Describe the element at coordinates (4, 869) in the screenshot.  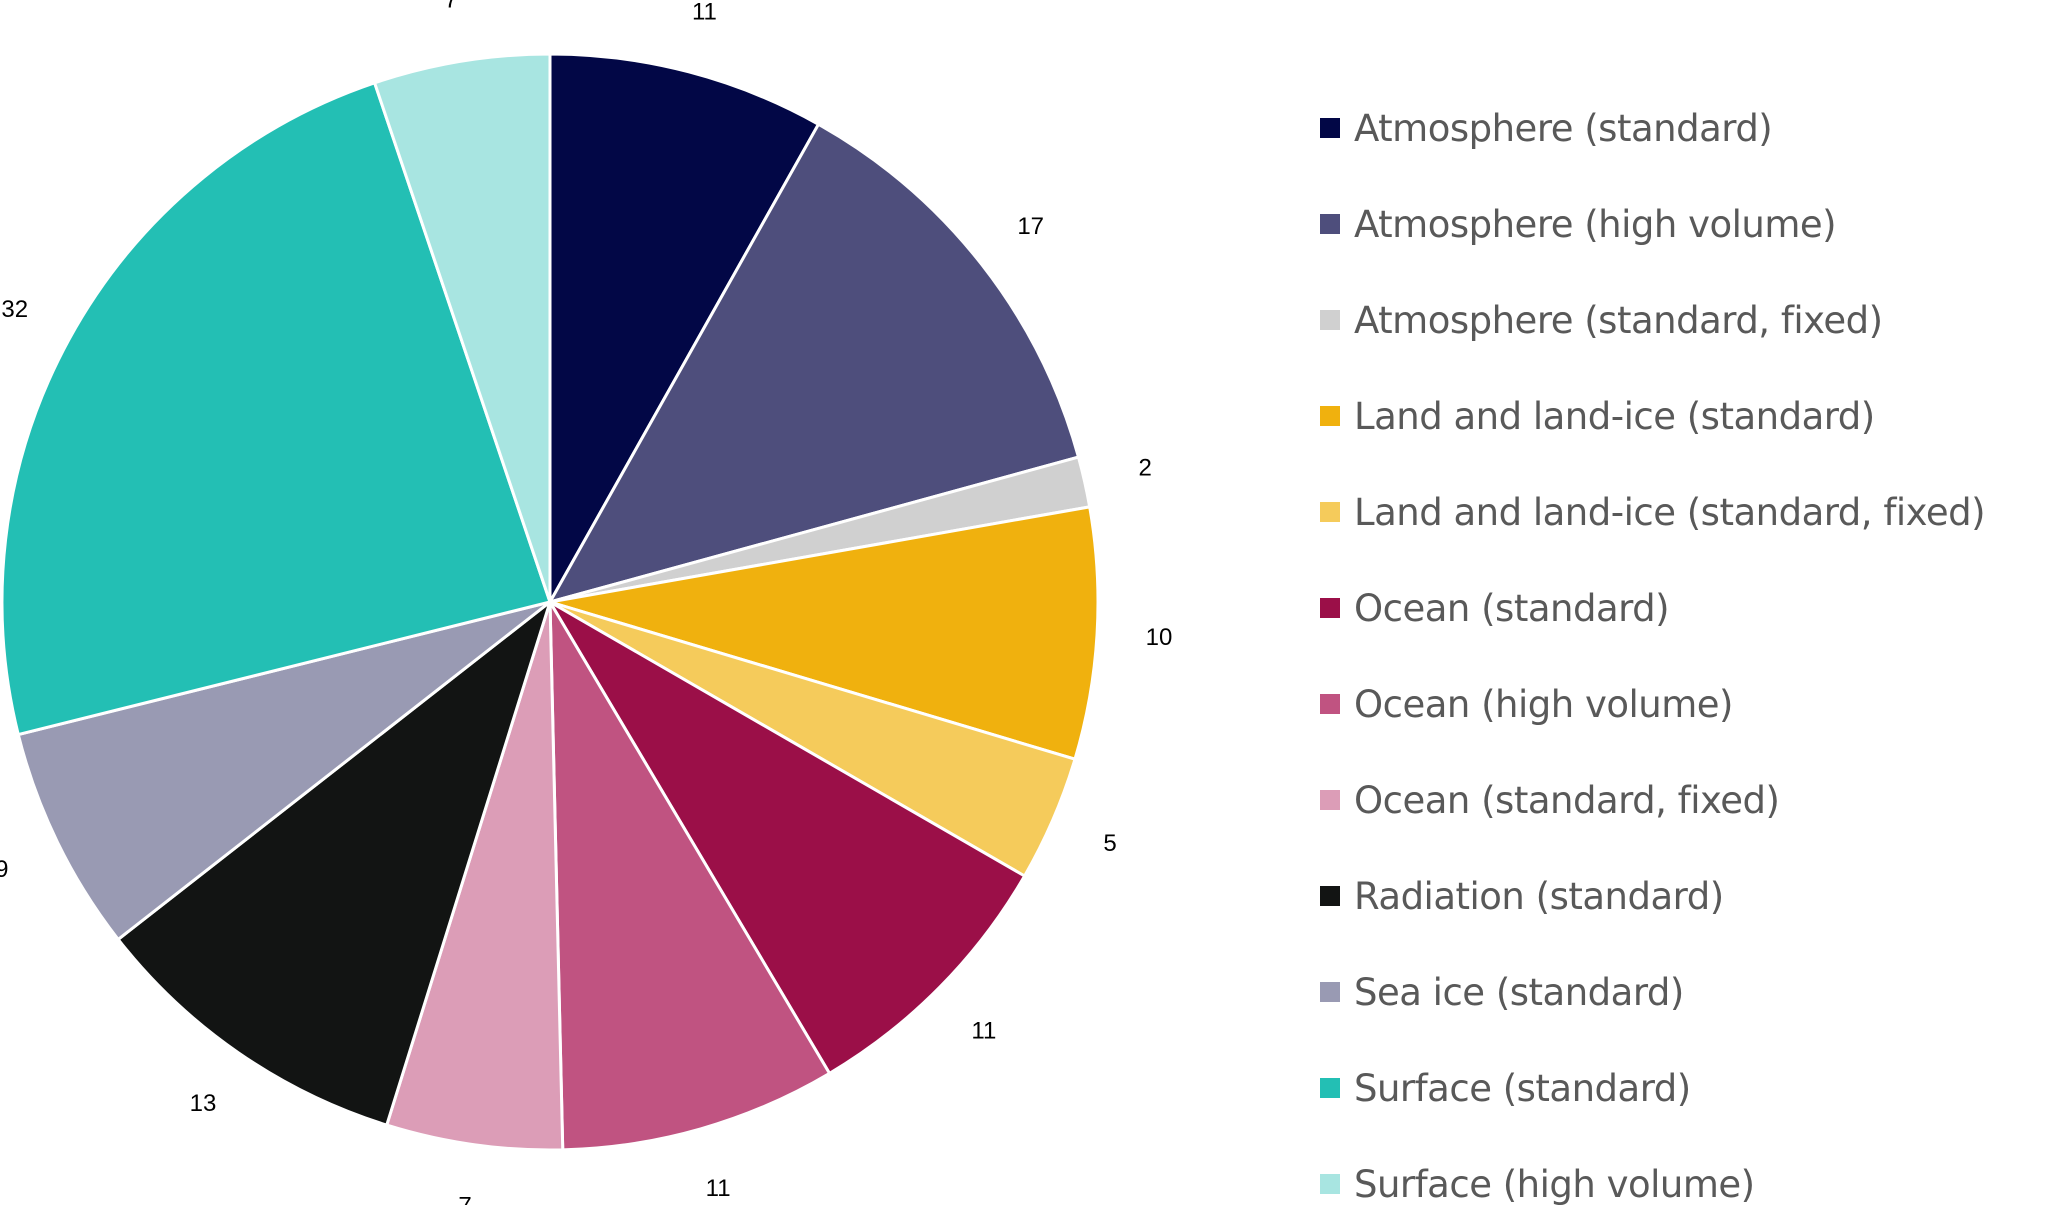
I see `slice-value-label: 9` at that location.